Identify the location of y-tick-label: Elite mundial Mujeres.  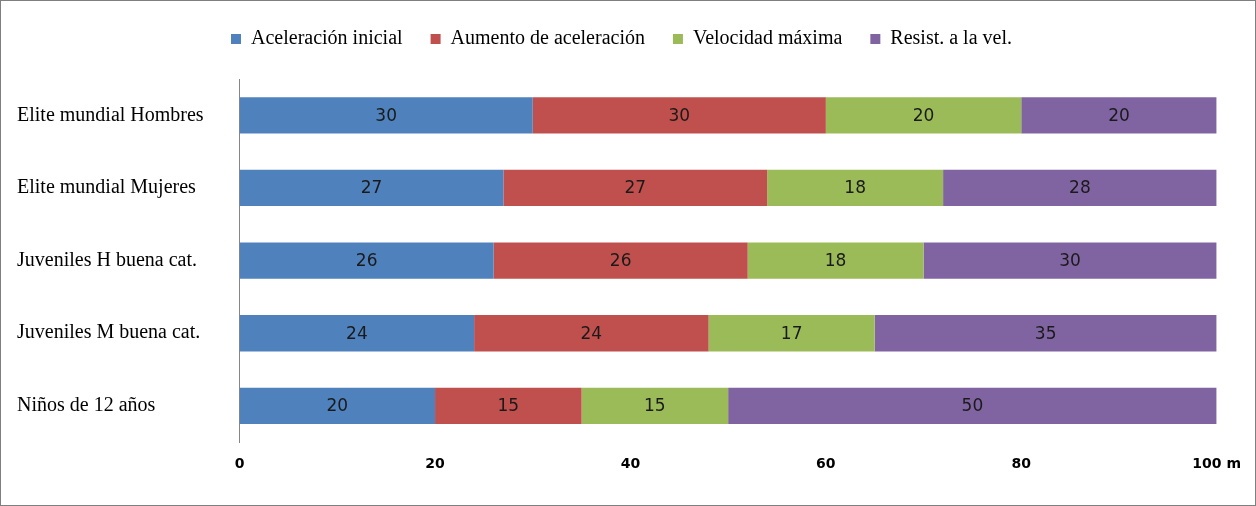
(107, 187).